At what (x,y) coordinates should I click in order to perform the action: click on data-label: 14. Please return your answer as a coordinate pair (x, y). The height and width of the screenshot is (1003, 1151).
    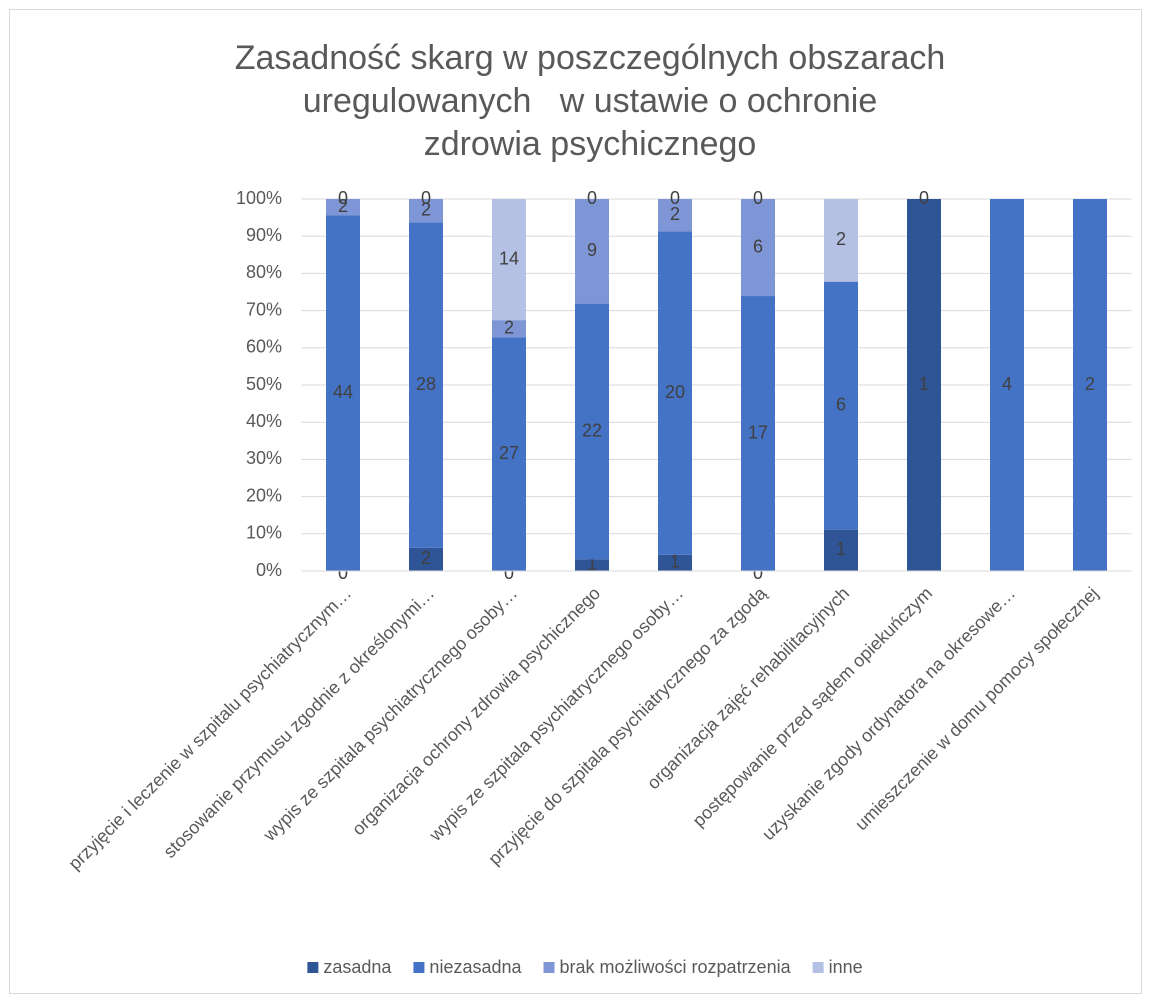
    Looking at the image, I should click on (509, 258).